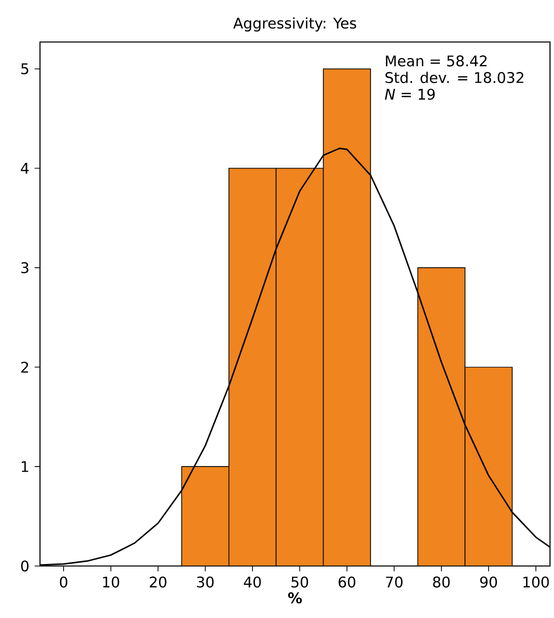 This screenshot has width=554, height=618. What do you see at coordinates (488, 582) in the screenshot?
I see `x-tick-label: 90` at bounding box center [488, 582].